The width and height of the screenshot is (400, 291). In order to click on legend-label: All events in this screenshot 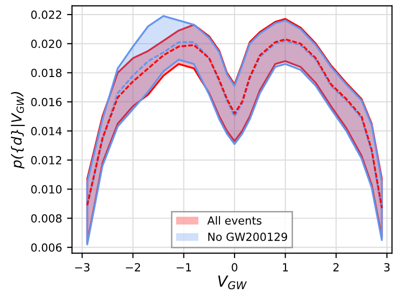, I will do `click(234, 220)`.